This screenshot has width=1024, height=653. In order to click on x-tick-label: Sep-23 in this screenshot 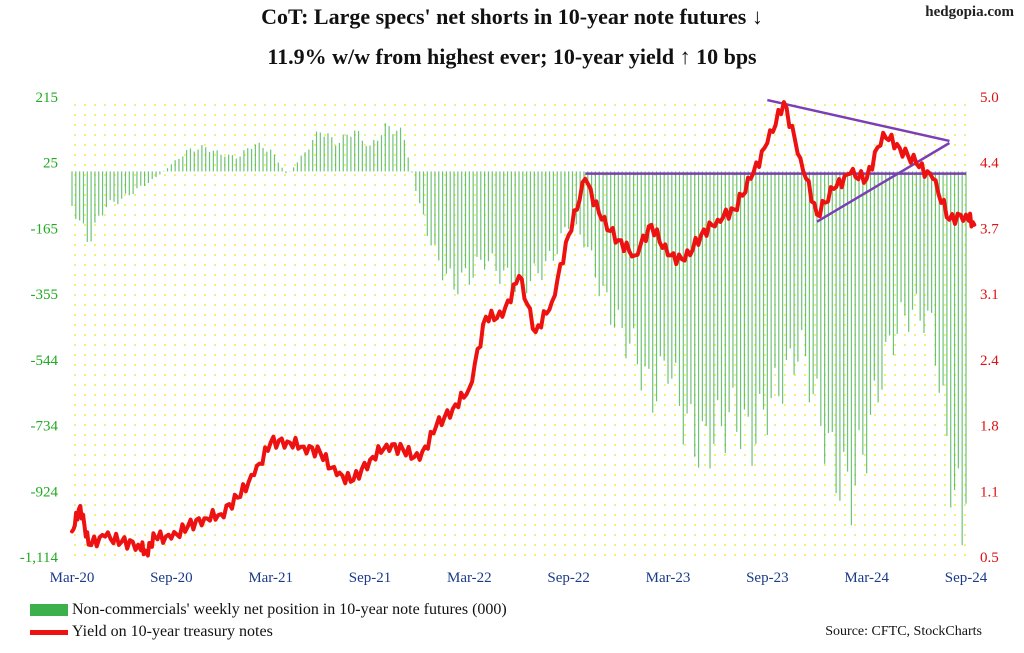, I will do `click(767, 578)`.